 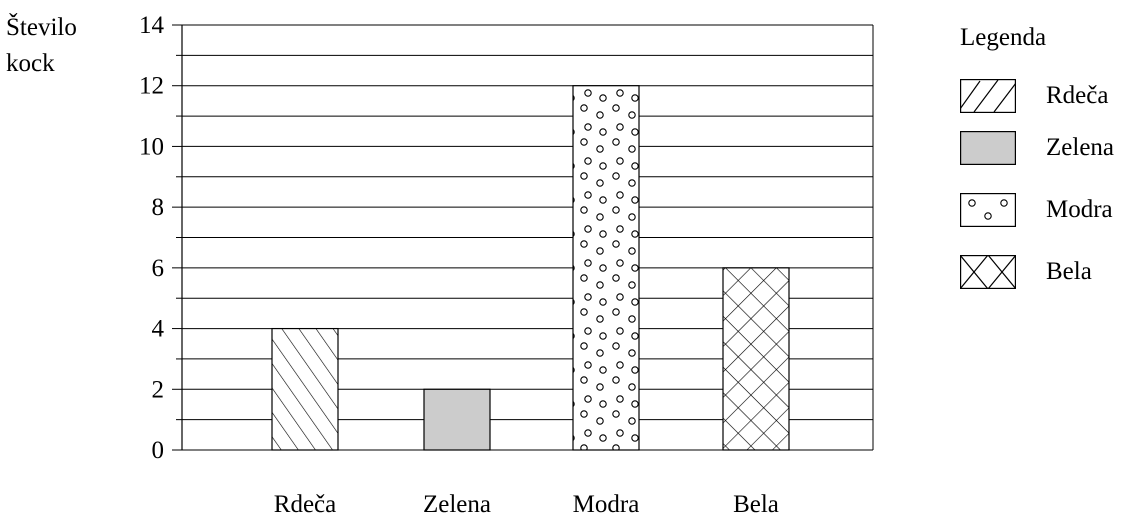 I want to click on y-axis: 0 2 4 6 8 10 12 14, so click(x=161, y=238).